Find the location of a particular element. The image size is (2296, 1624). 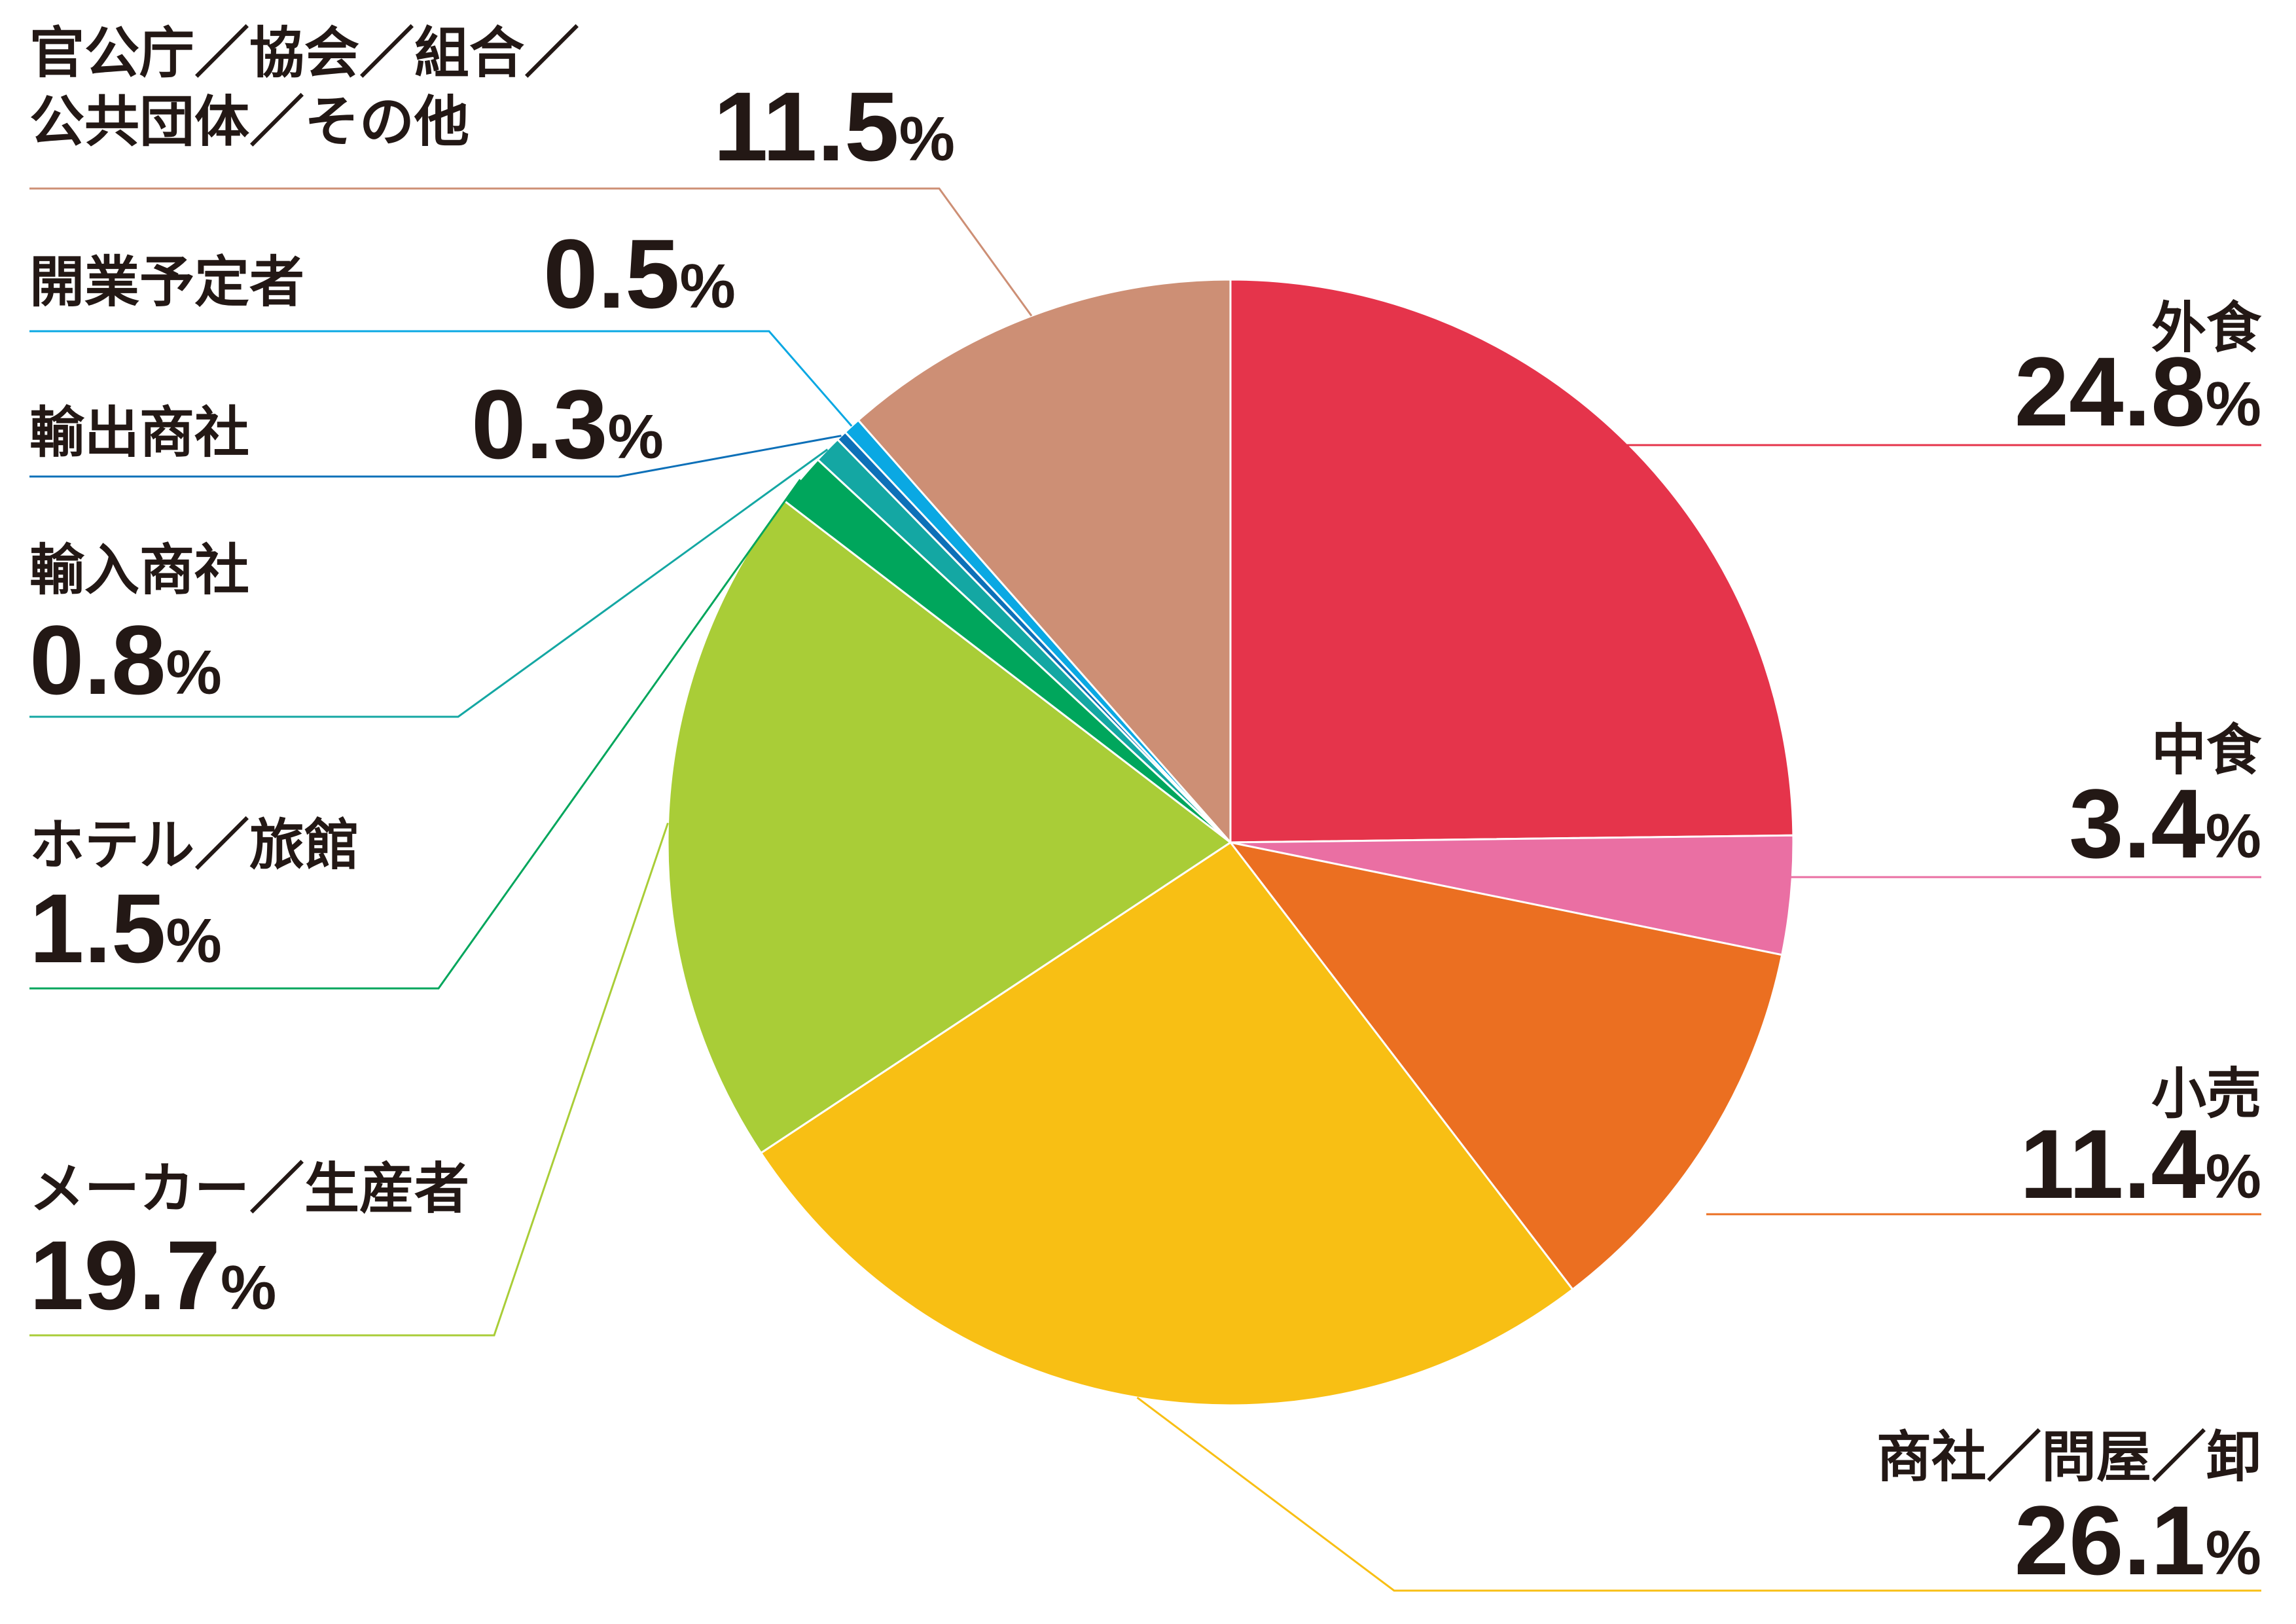

slice-value-label: 0.8% is located at coordinates (125, 660).